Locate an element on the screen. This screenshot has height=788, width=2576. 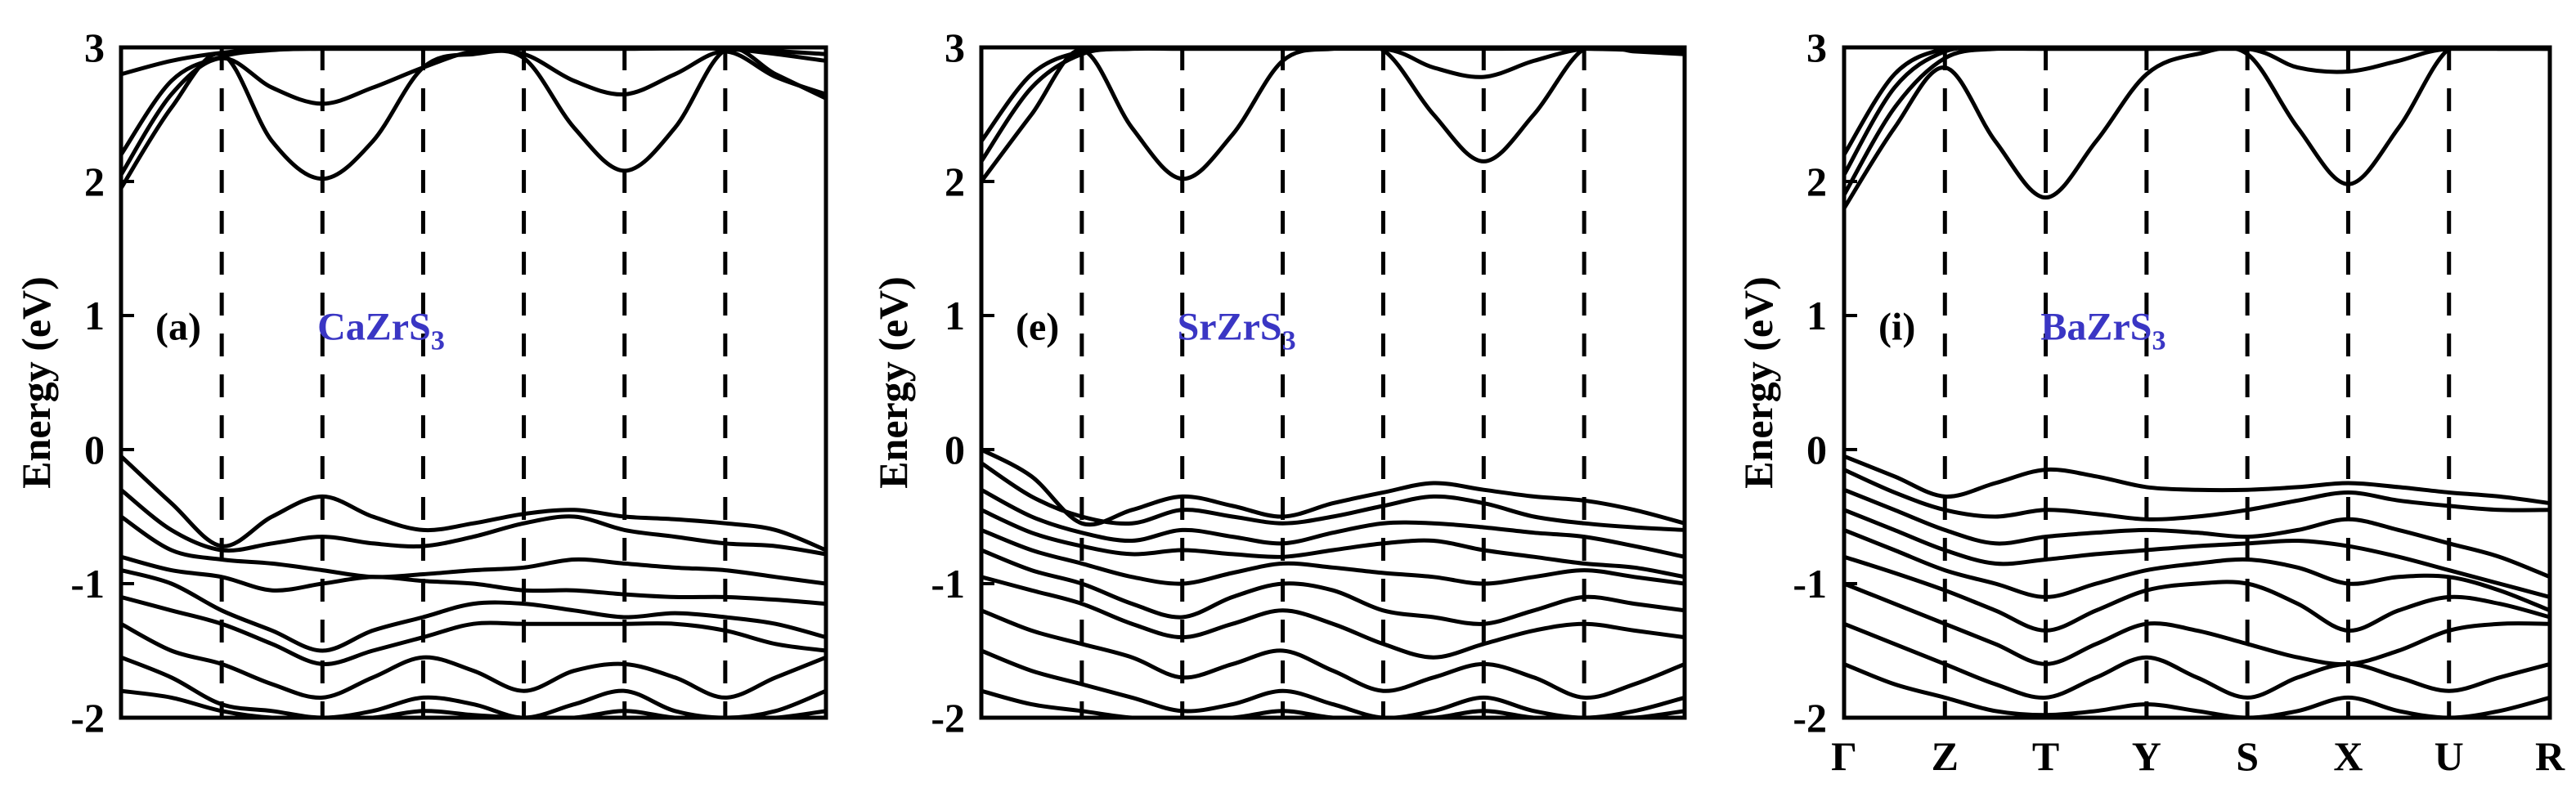
panel-label: (e) is located at coordinates (1037, 326).